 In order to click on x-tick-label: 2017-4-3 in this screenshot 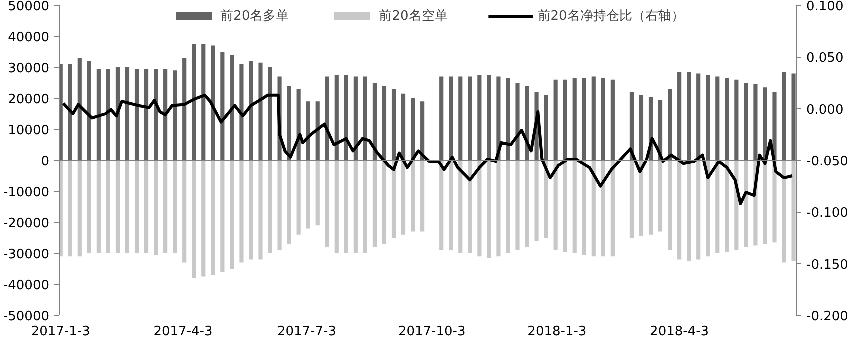, I will do `click(183, 331)`.